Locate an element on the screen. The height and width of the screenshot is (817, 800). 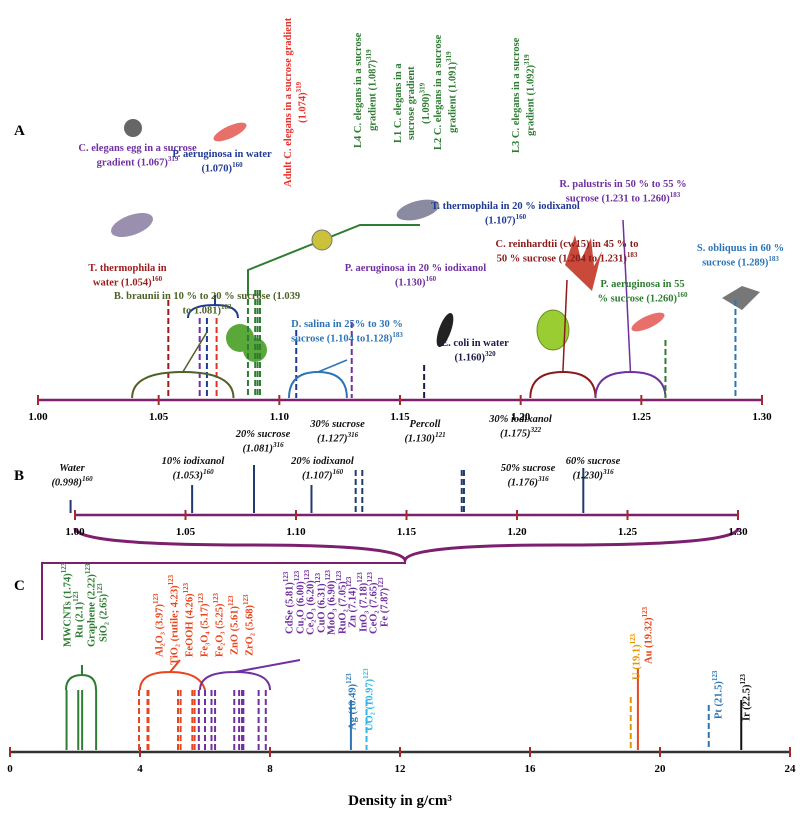
x-tick-label: 0 is located at coordinates (10, 769).